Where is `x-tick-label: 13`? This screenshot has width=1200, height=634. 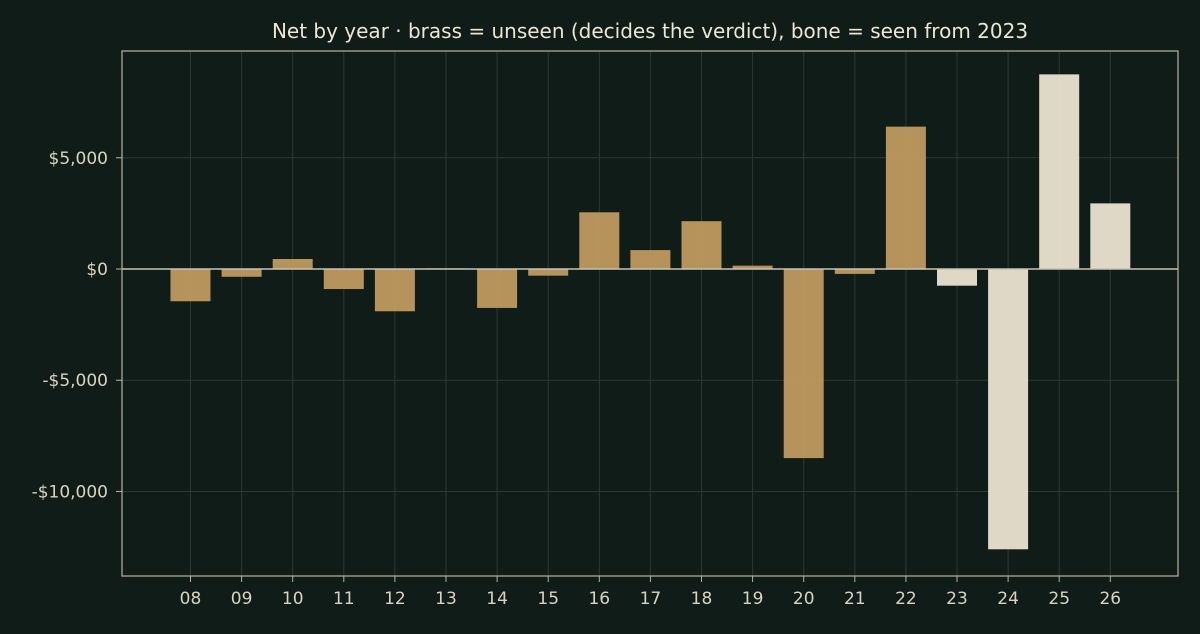 x-tick-label: 13 is located at coordinates (446, 599).